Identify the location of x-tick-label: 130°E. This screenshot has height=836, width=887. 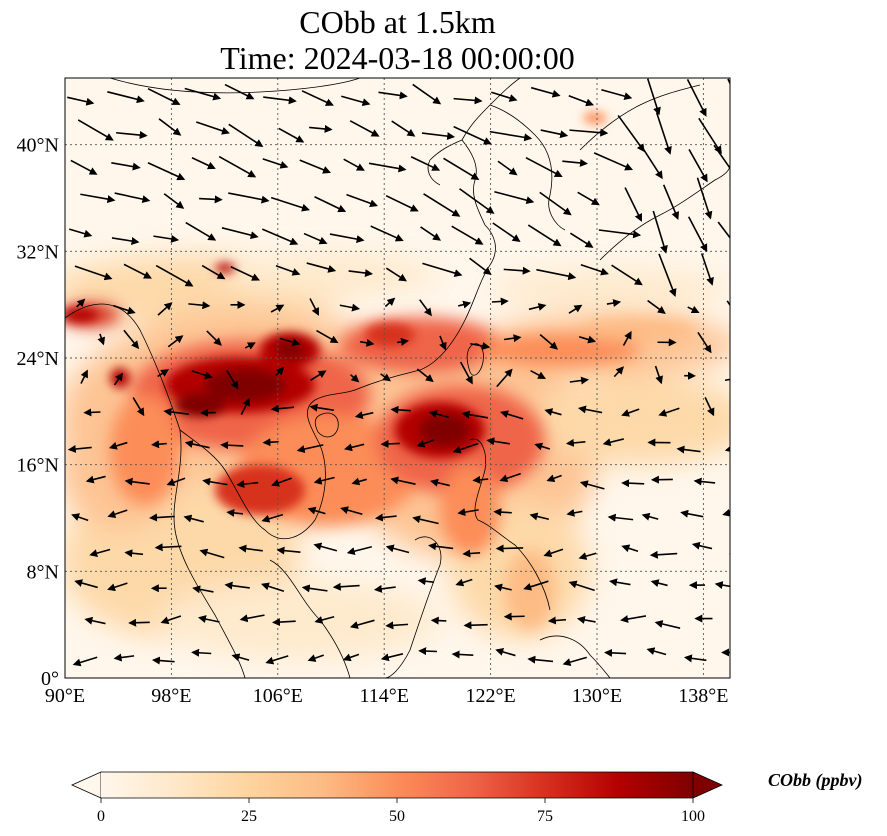
(597, 696).